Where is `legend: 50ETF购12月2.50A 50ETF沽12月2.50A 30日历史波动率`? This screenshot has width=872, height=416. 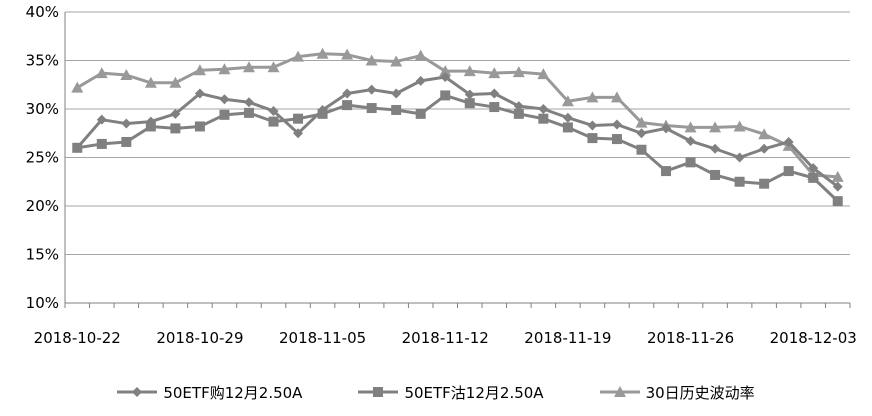
legend: 50ETF购12月2.50A 50ETF沽12月2.50A 30日历史波动率 is located at coordinates (436, 392).